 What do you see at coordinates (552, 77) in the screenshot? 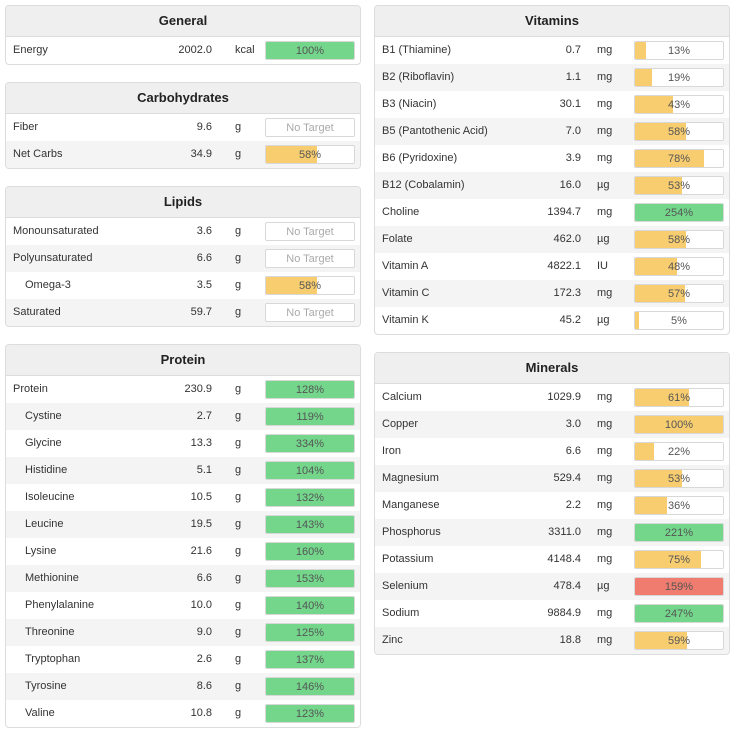
I see `nutrient-row: B2 (Riboflavin) 1.1 mg 19%` at bounding box center [552, 77].